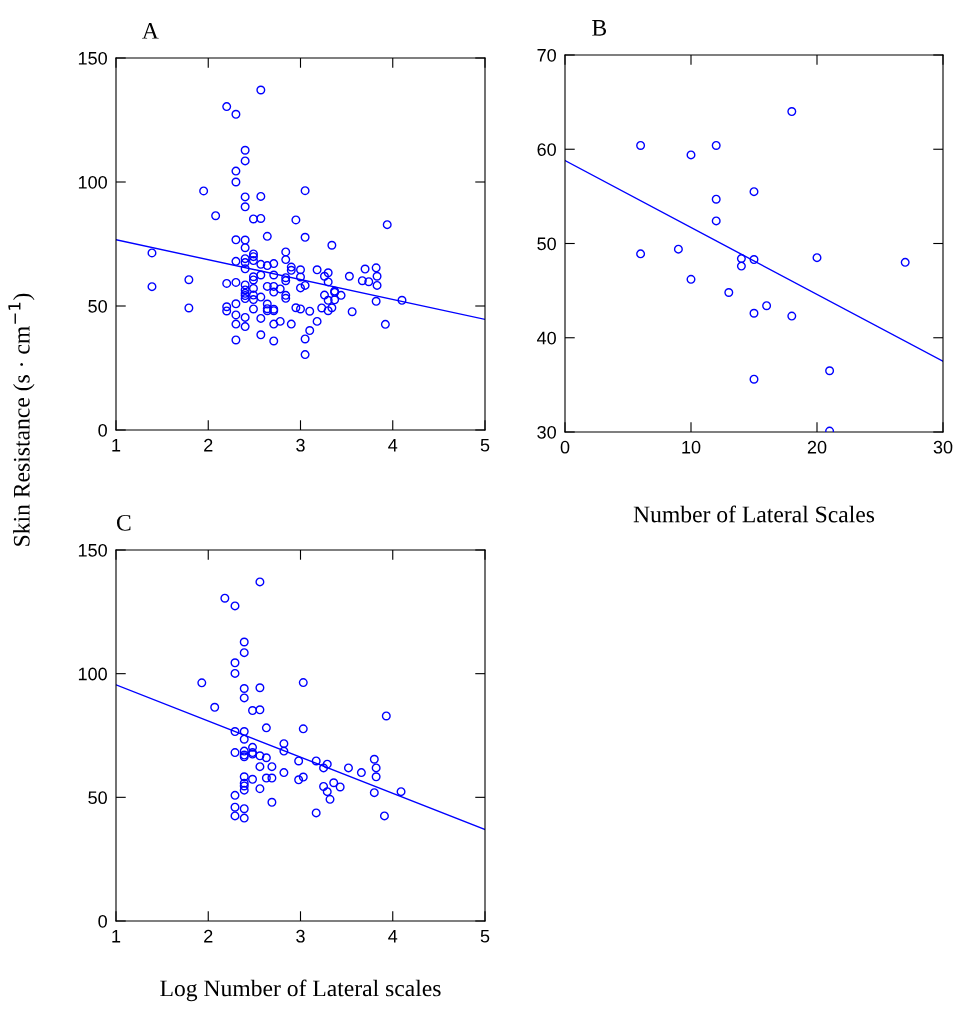  Describe the element at coordinates (817, 447) in the screenshot. I see `x-tick-label: 20` at that location.